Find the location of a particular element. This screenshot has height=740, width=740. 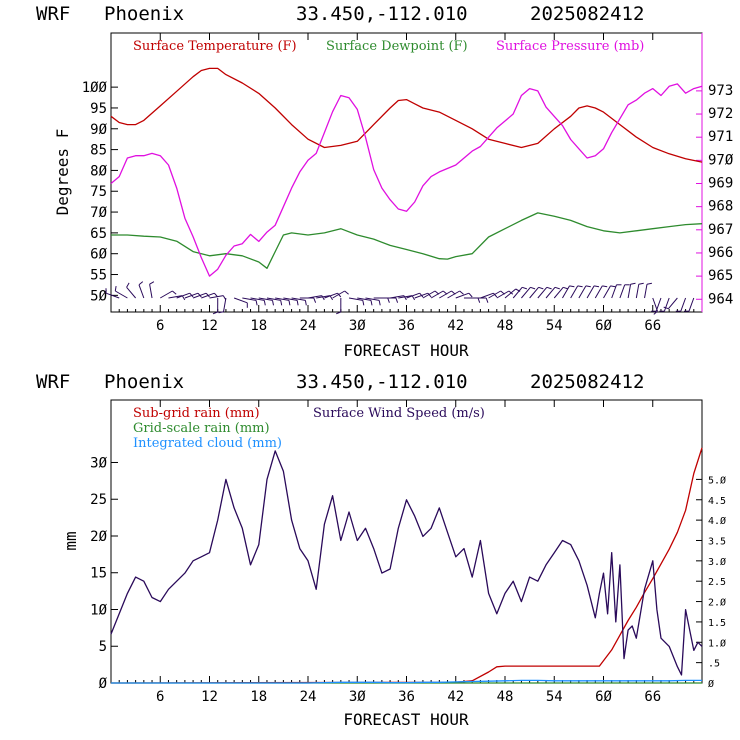

y2-tick-label: 968 is located at coordinates (720, 207).